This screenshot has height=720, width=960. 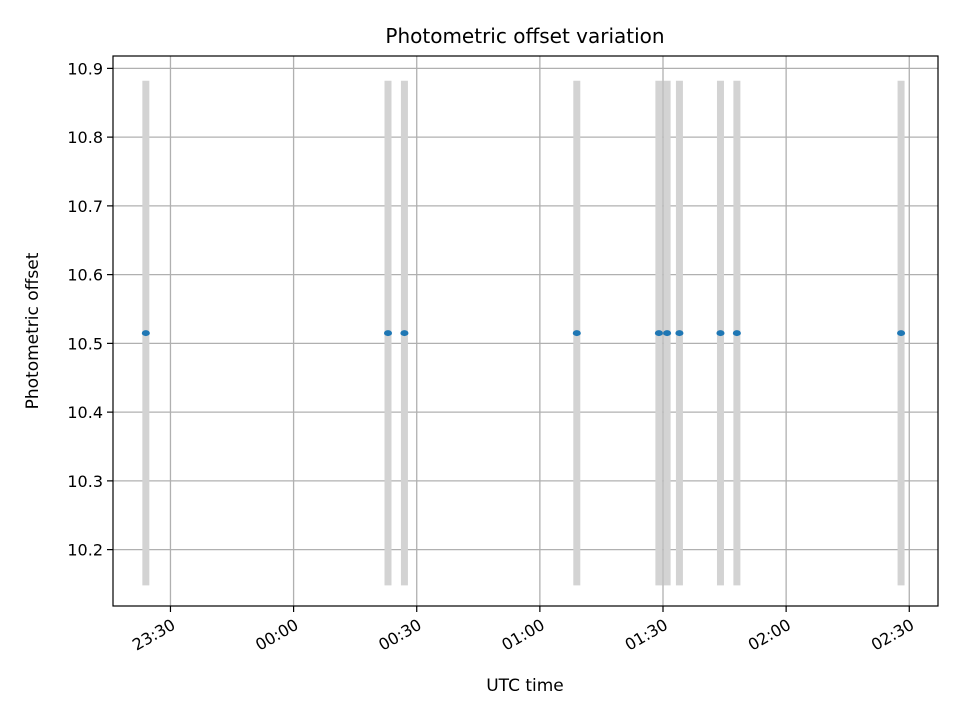 What do you see at coordinates (33, 330) in the screenshot?
I see `y-axis-label: Photometric offset` at bounding box center [33, 330].